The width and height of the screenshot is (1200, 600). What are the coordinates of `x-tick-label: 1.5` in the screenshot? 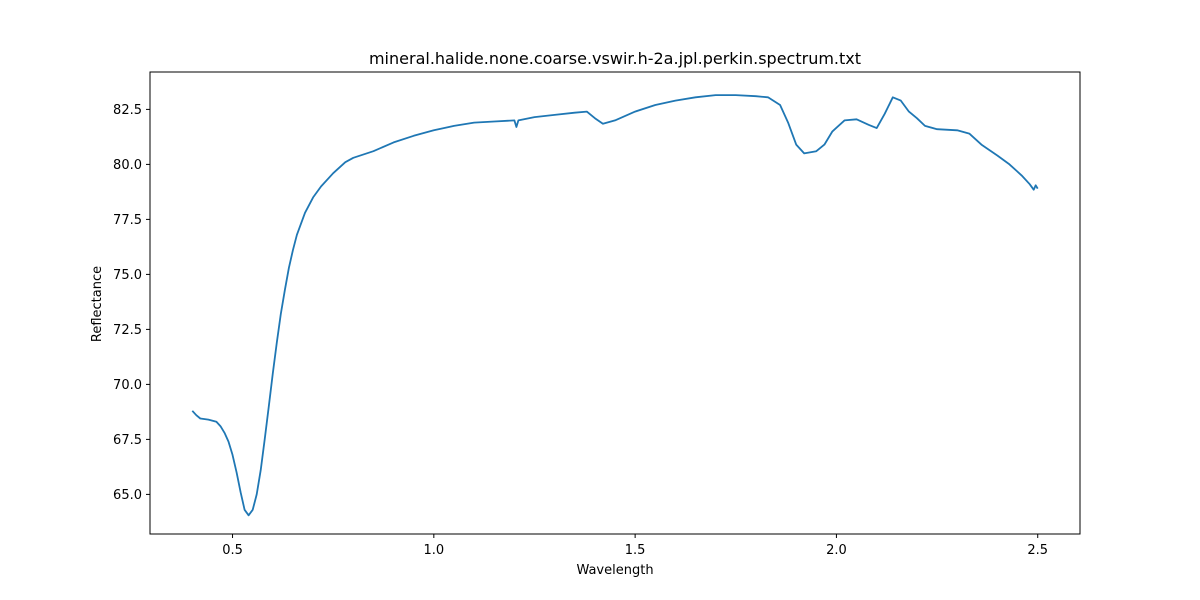 It's located at (635, 550).